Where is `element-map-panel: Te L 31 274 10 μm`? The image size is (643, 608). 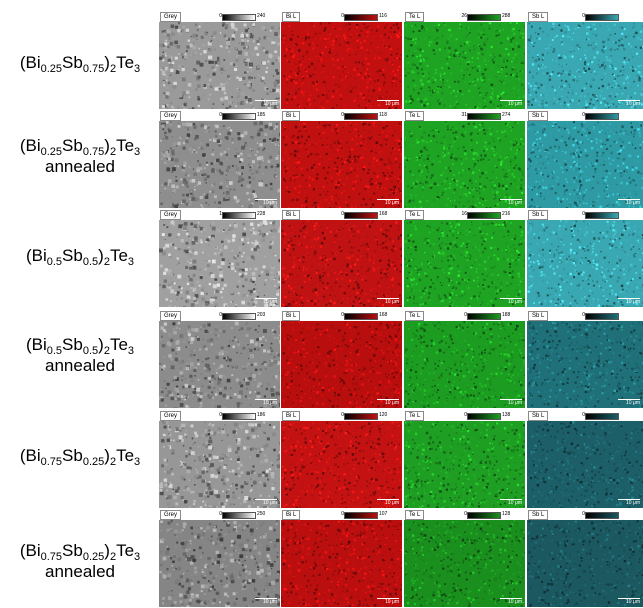 element-map-panel: Te L 31 274 10 μm is located at coordinates (464, 159).